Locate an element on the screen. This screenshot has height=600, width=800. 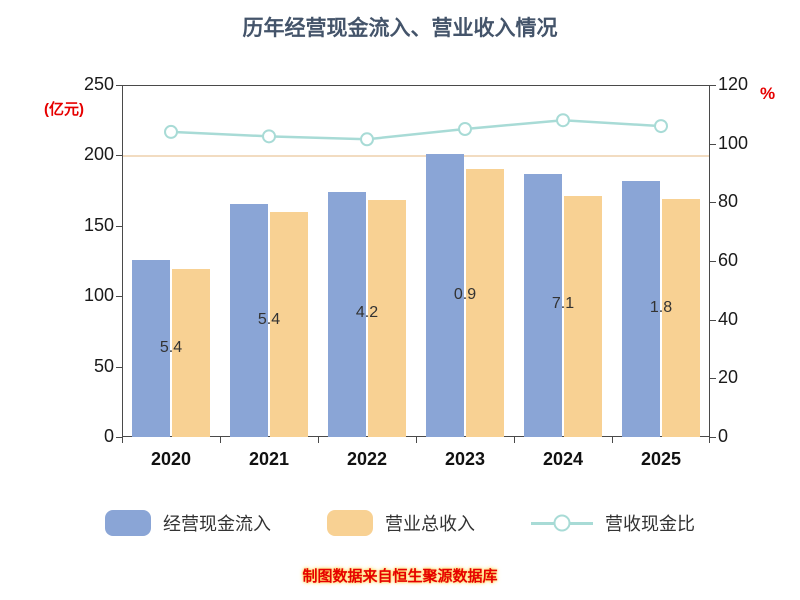
legend-line-sample is located at coordinates (562, 523).